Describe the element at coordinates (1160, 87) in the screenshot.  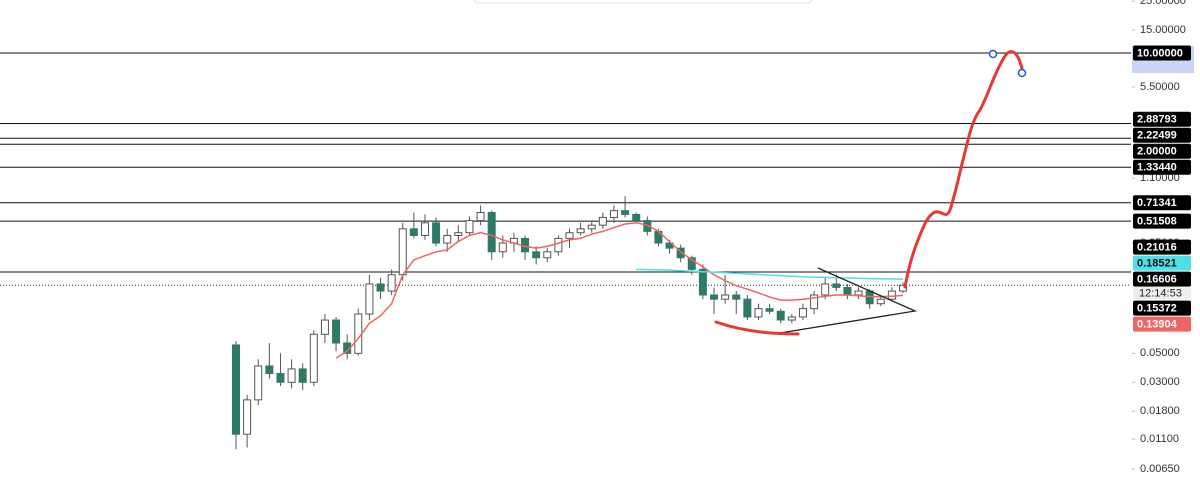
I see `y-tick-label: 5.50000` at that location.